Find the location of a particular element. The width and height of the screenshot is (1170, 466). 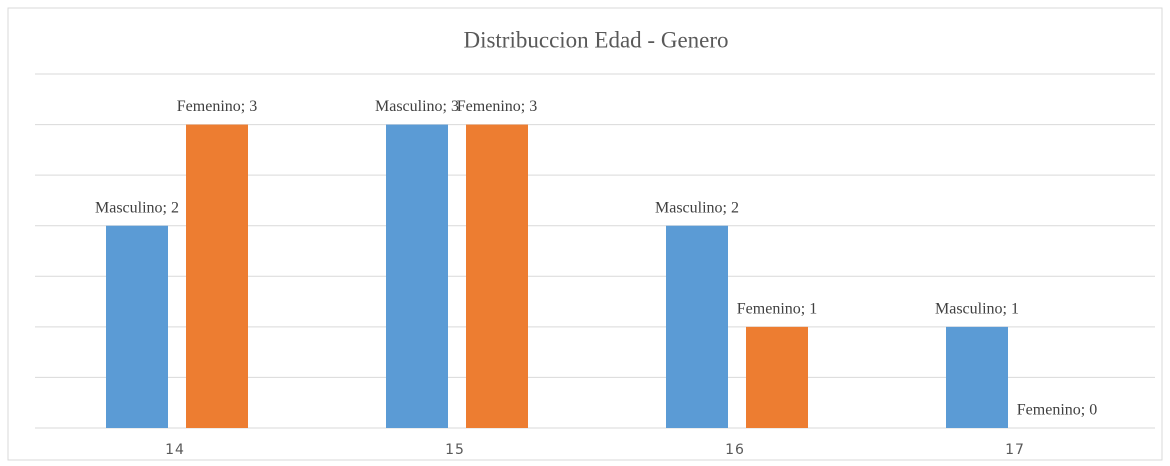

data-label: Masculino; 3 is located at coordinates (417, 106).